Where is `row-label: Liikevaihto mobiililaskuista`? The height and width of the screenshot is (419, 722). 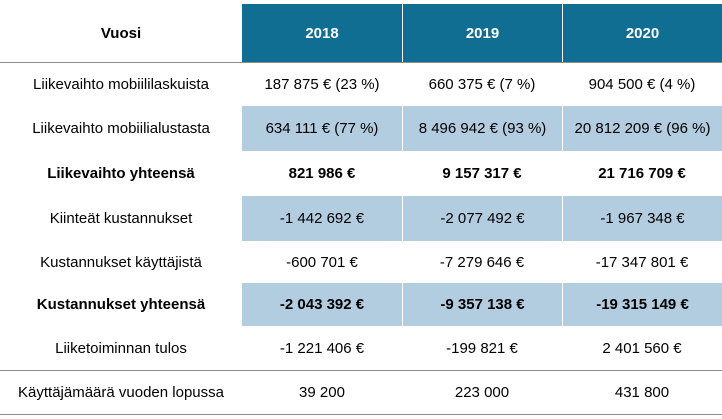
row-label: Liikevaihto mobiililaskuista is located at coordinates (121, 84).